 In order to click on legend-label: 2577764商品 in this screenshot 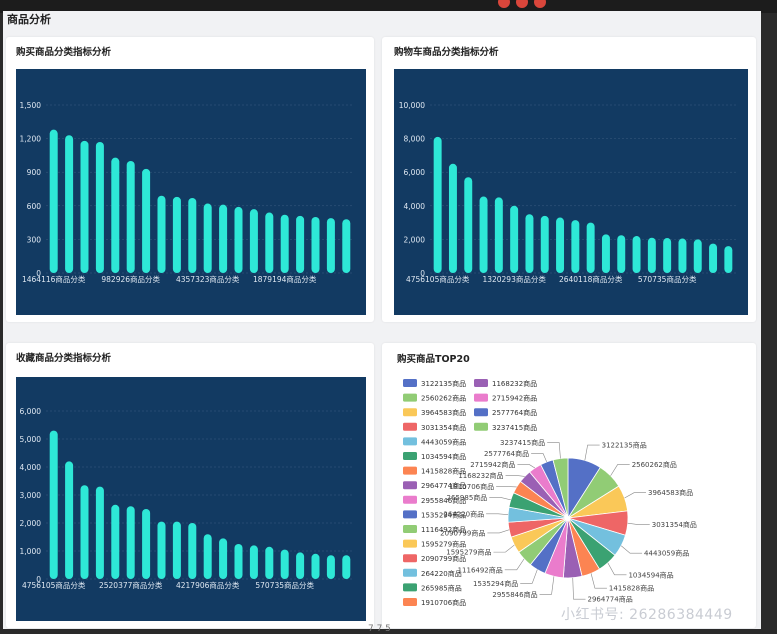, I will do `click(514, 412)`.